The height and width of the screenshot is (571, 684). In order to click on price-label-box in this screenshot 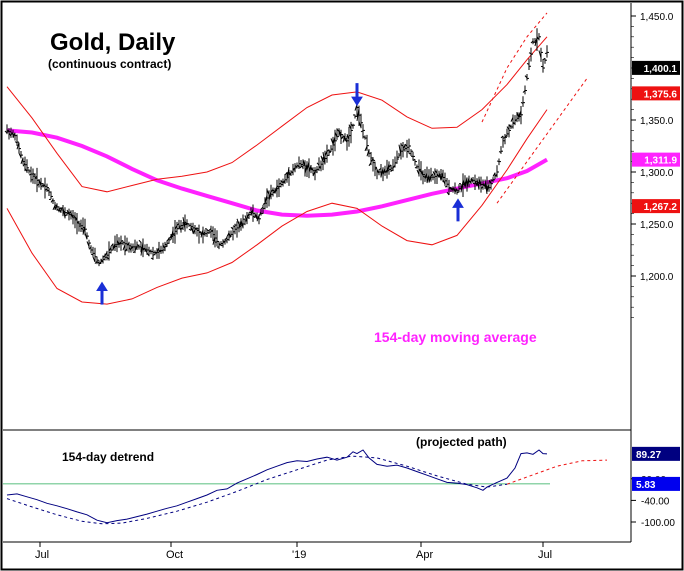, I will do `click(656, 159)`.